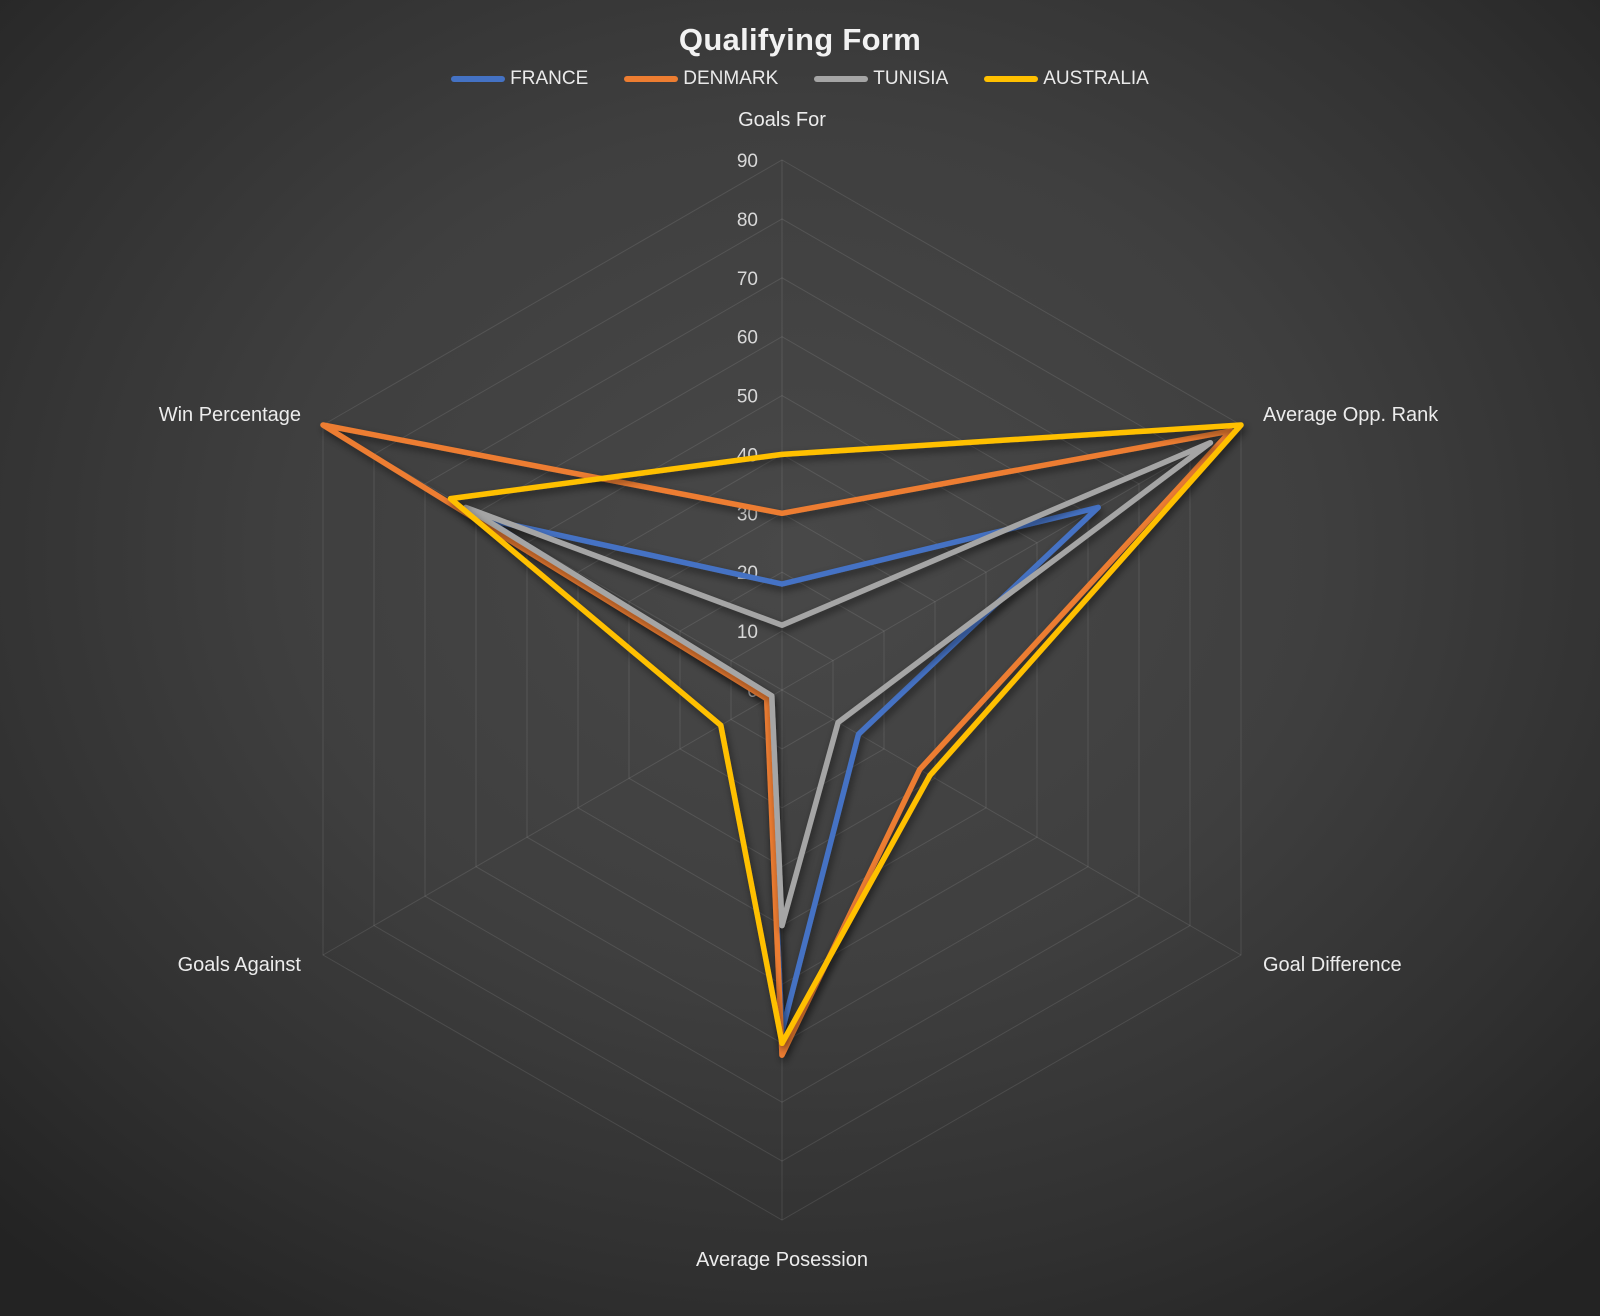  Describe the element at coordinates (782, 120) in the screenshot. I see `axis-label-goals-for: Goals For` at that location.